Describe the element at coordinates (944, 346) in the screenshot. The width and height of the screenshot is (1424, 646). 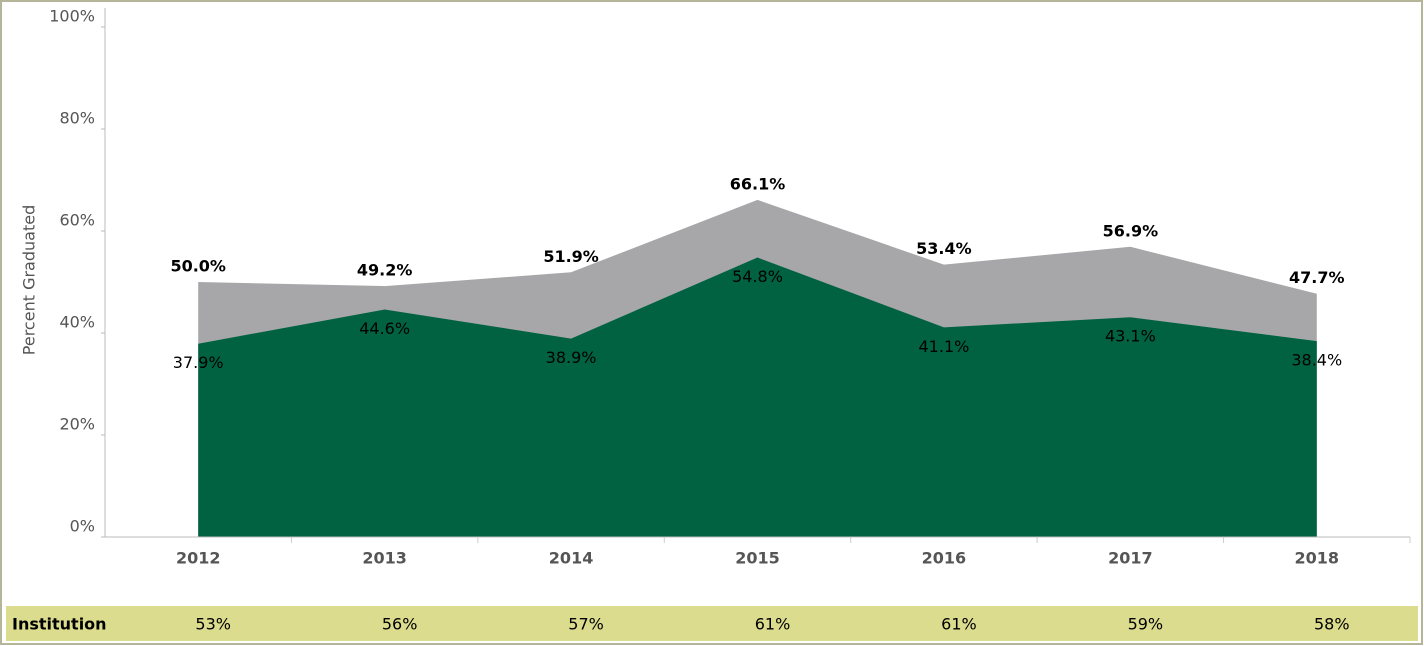
I see `data-label: 41.1%` at that location.